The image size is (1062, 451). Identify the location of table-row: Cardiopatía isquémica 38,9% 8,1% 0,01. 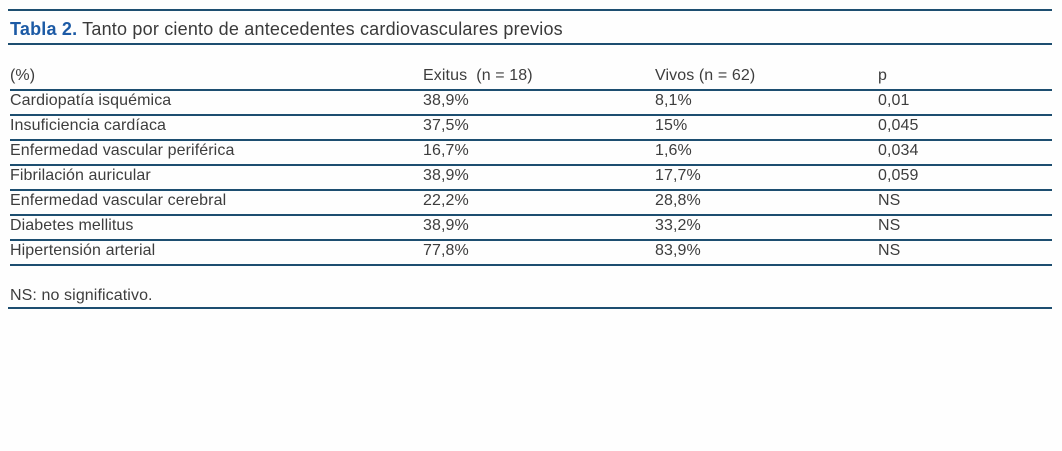
(531, 103).